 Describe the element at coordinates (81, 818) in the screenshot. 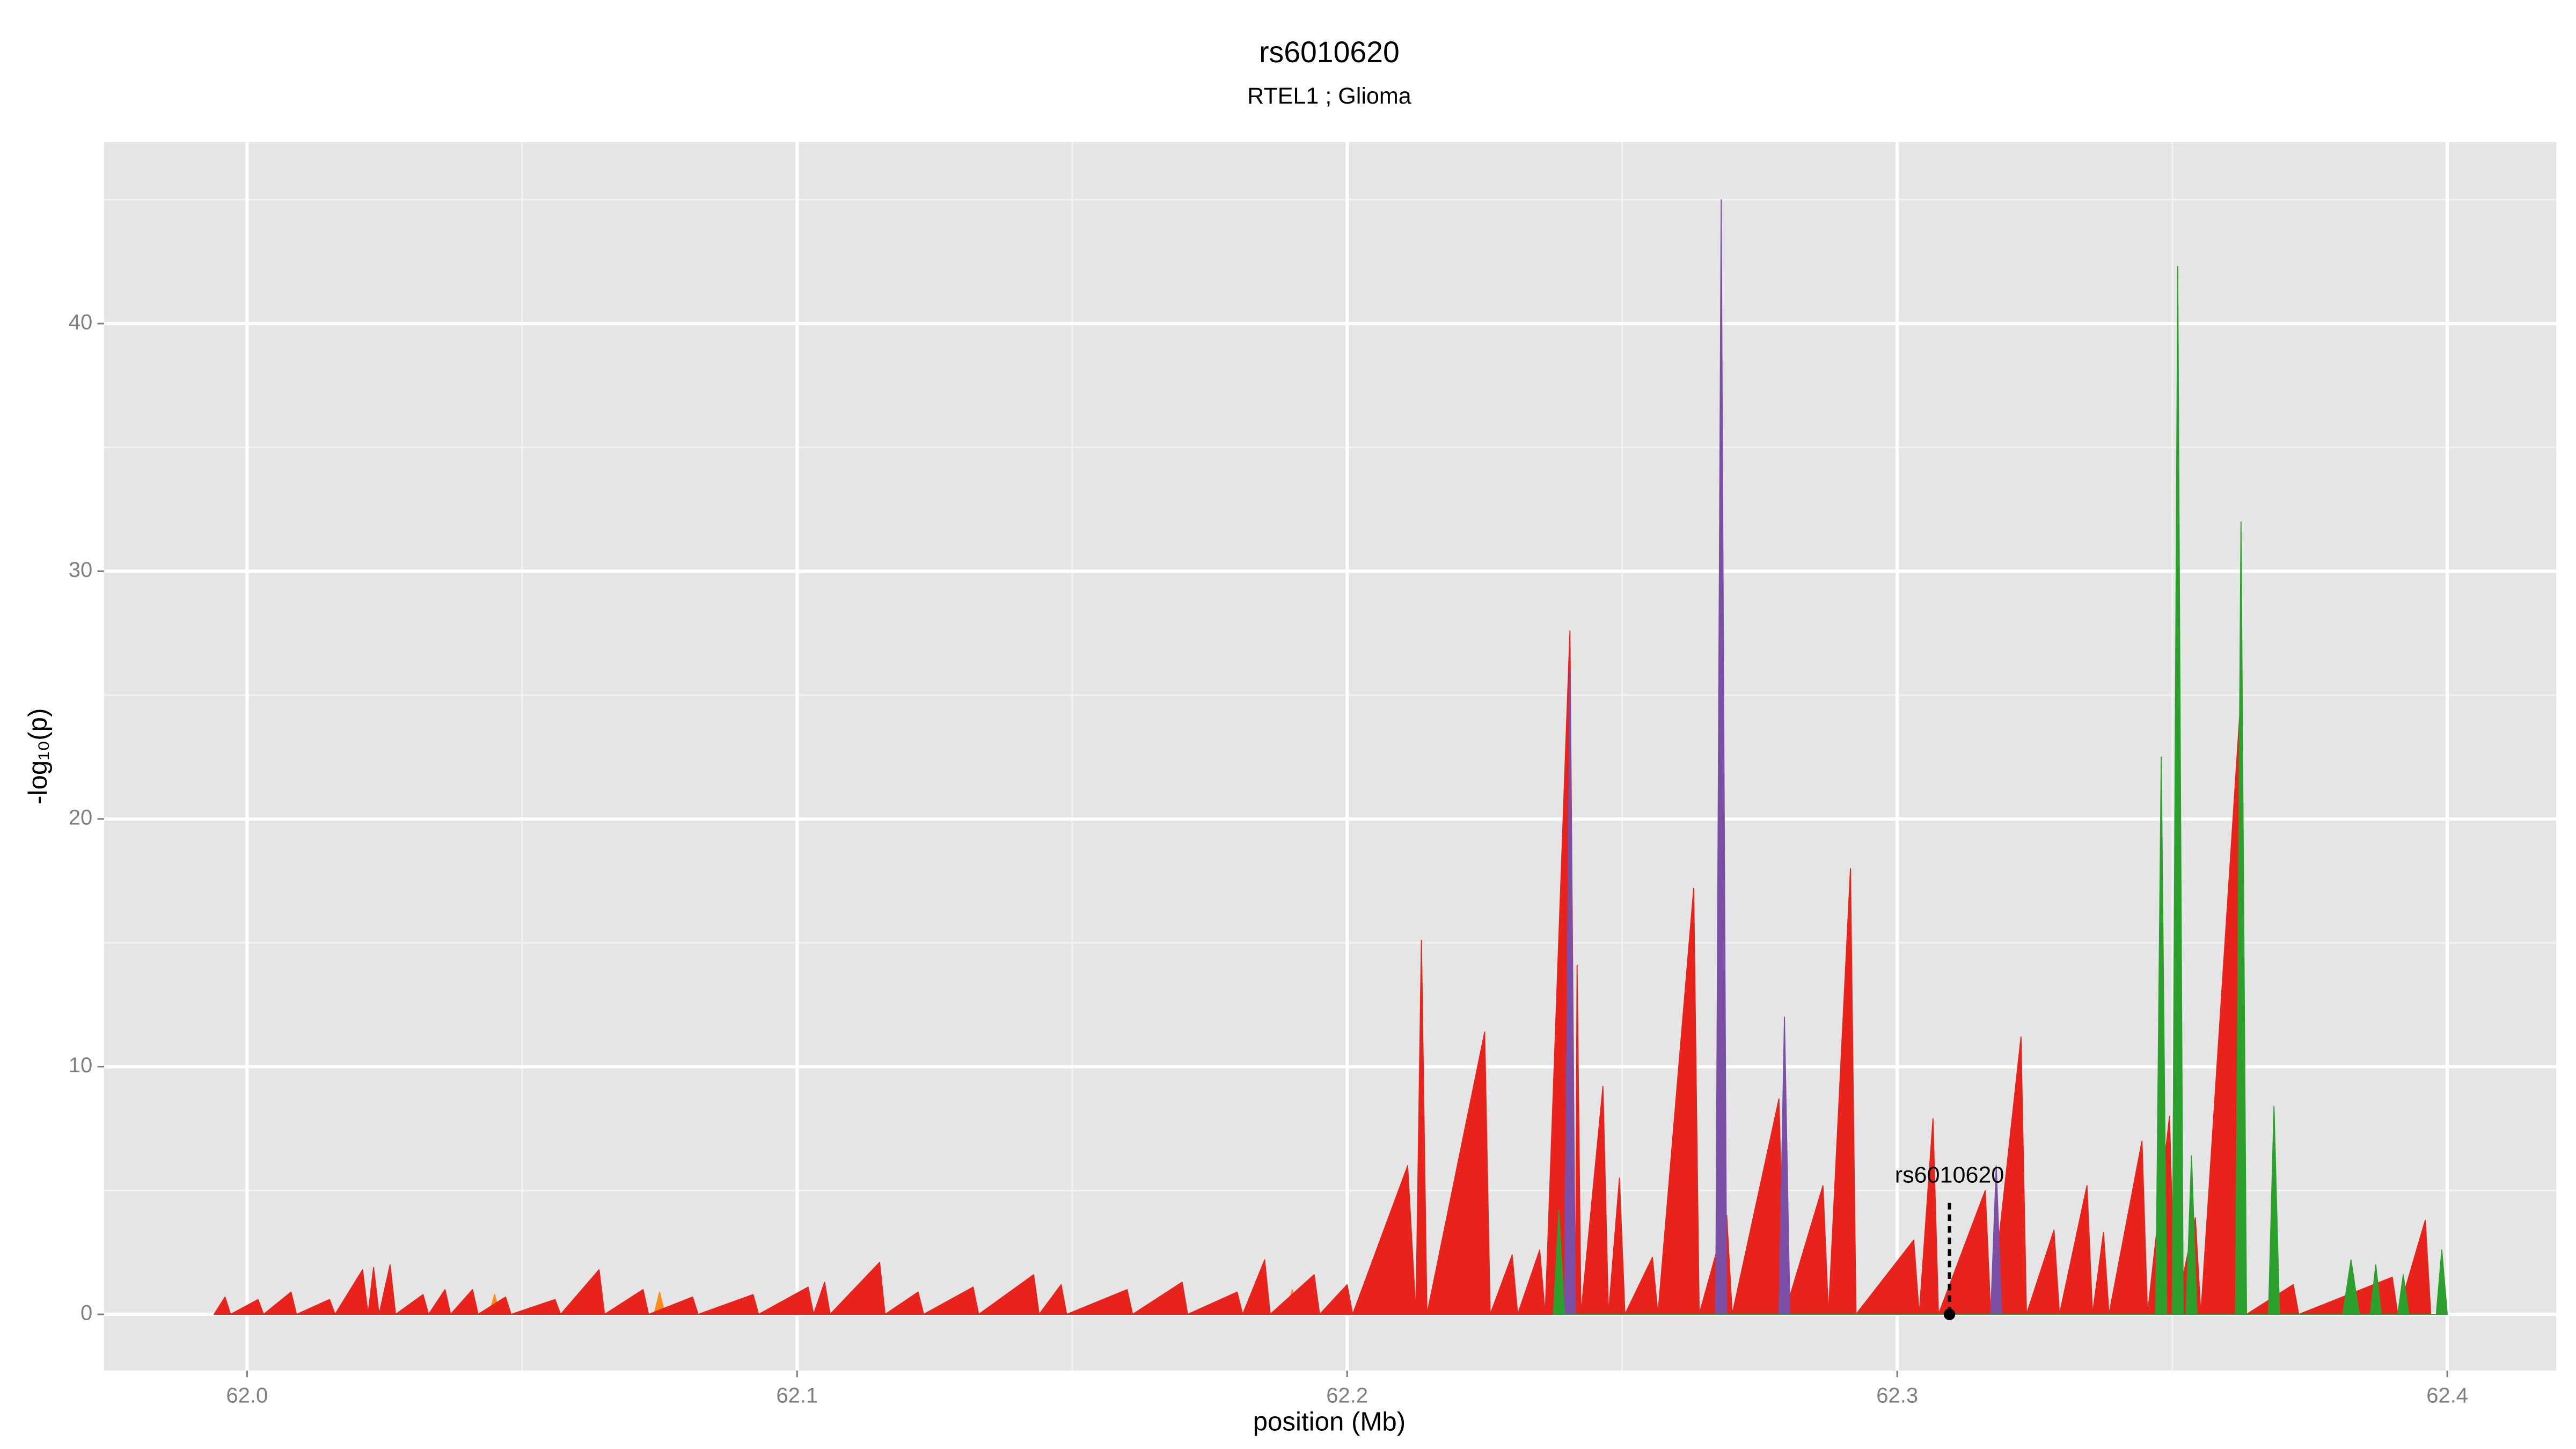

I see `y-tick-label: 20` at that location.